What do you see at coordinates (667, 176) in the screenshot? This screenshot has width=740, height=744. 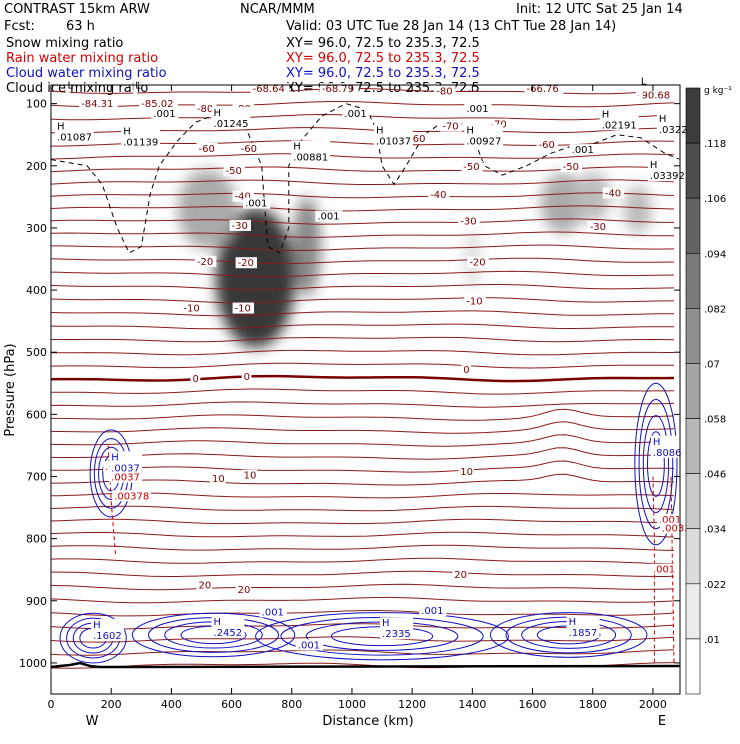 I see `extremum-label: .03392` at bounding box center [667, 176].